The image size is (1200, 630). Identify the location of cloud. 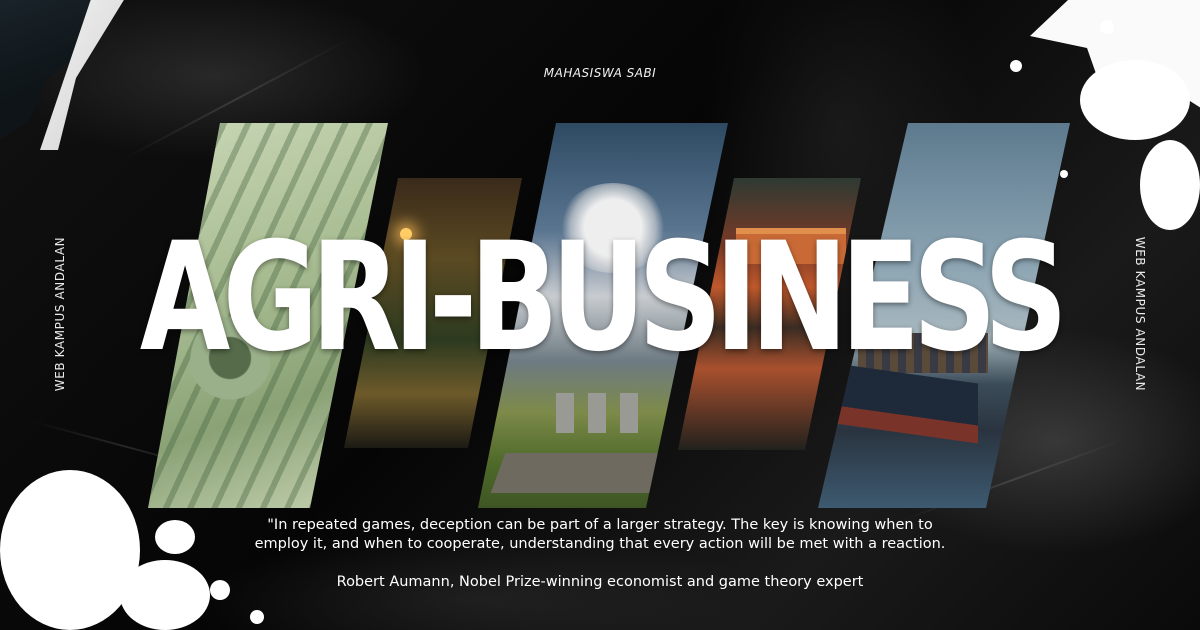
(613, 228).